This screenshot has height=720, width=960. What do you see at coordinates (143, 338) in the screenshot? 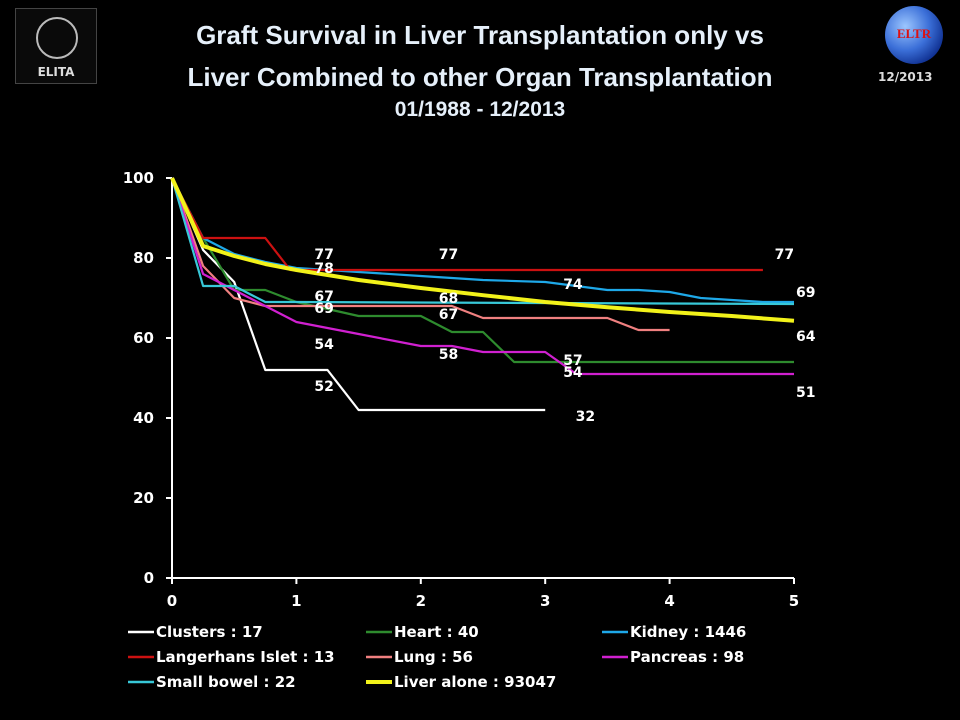
I see `y-tick-label: 60` at bounding box center [143, 338].